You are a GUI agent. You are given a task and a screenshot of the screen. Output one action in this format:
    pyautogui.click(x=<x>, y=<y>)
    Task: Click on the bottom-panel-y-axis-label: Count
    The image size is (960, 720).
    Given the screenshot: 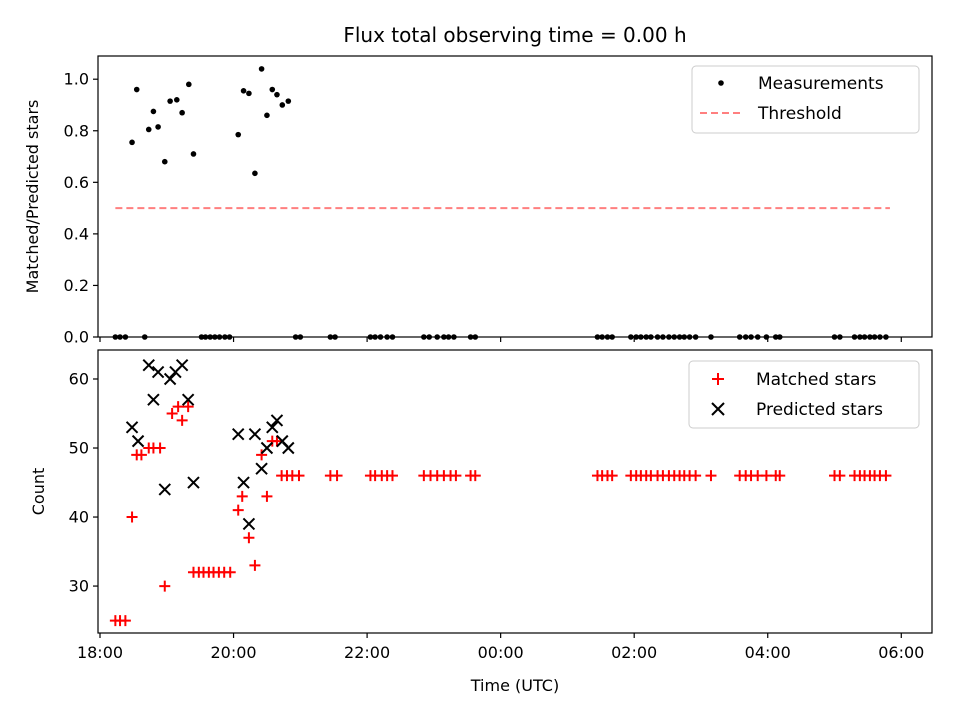 What is the action you would take?
    pyautogui.click(x=38, y=492)
    